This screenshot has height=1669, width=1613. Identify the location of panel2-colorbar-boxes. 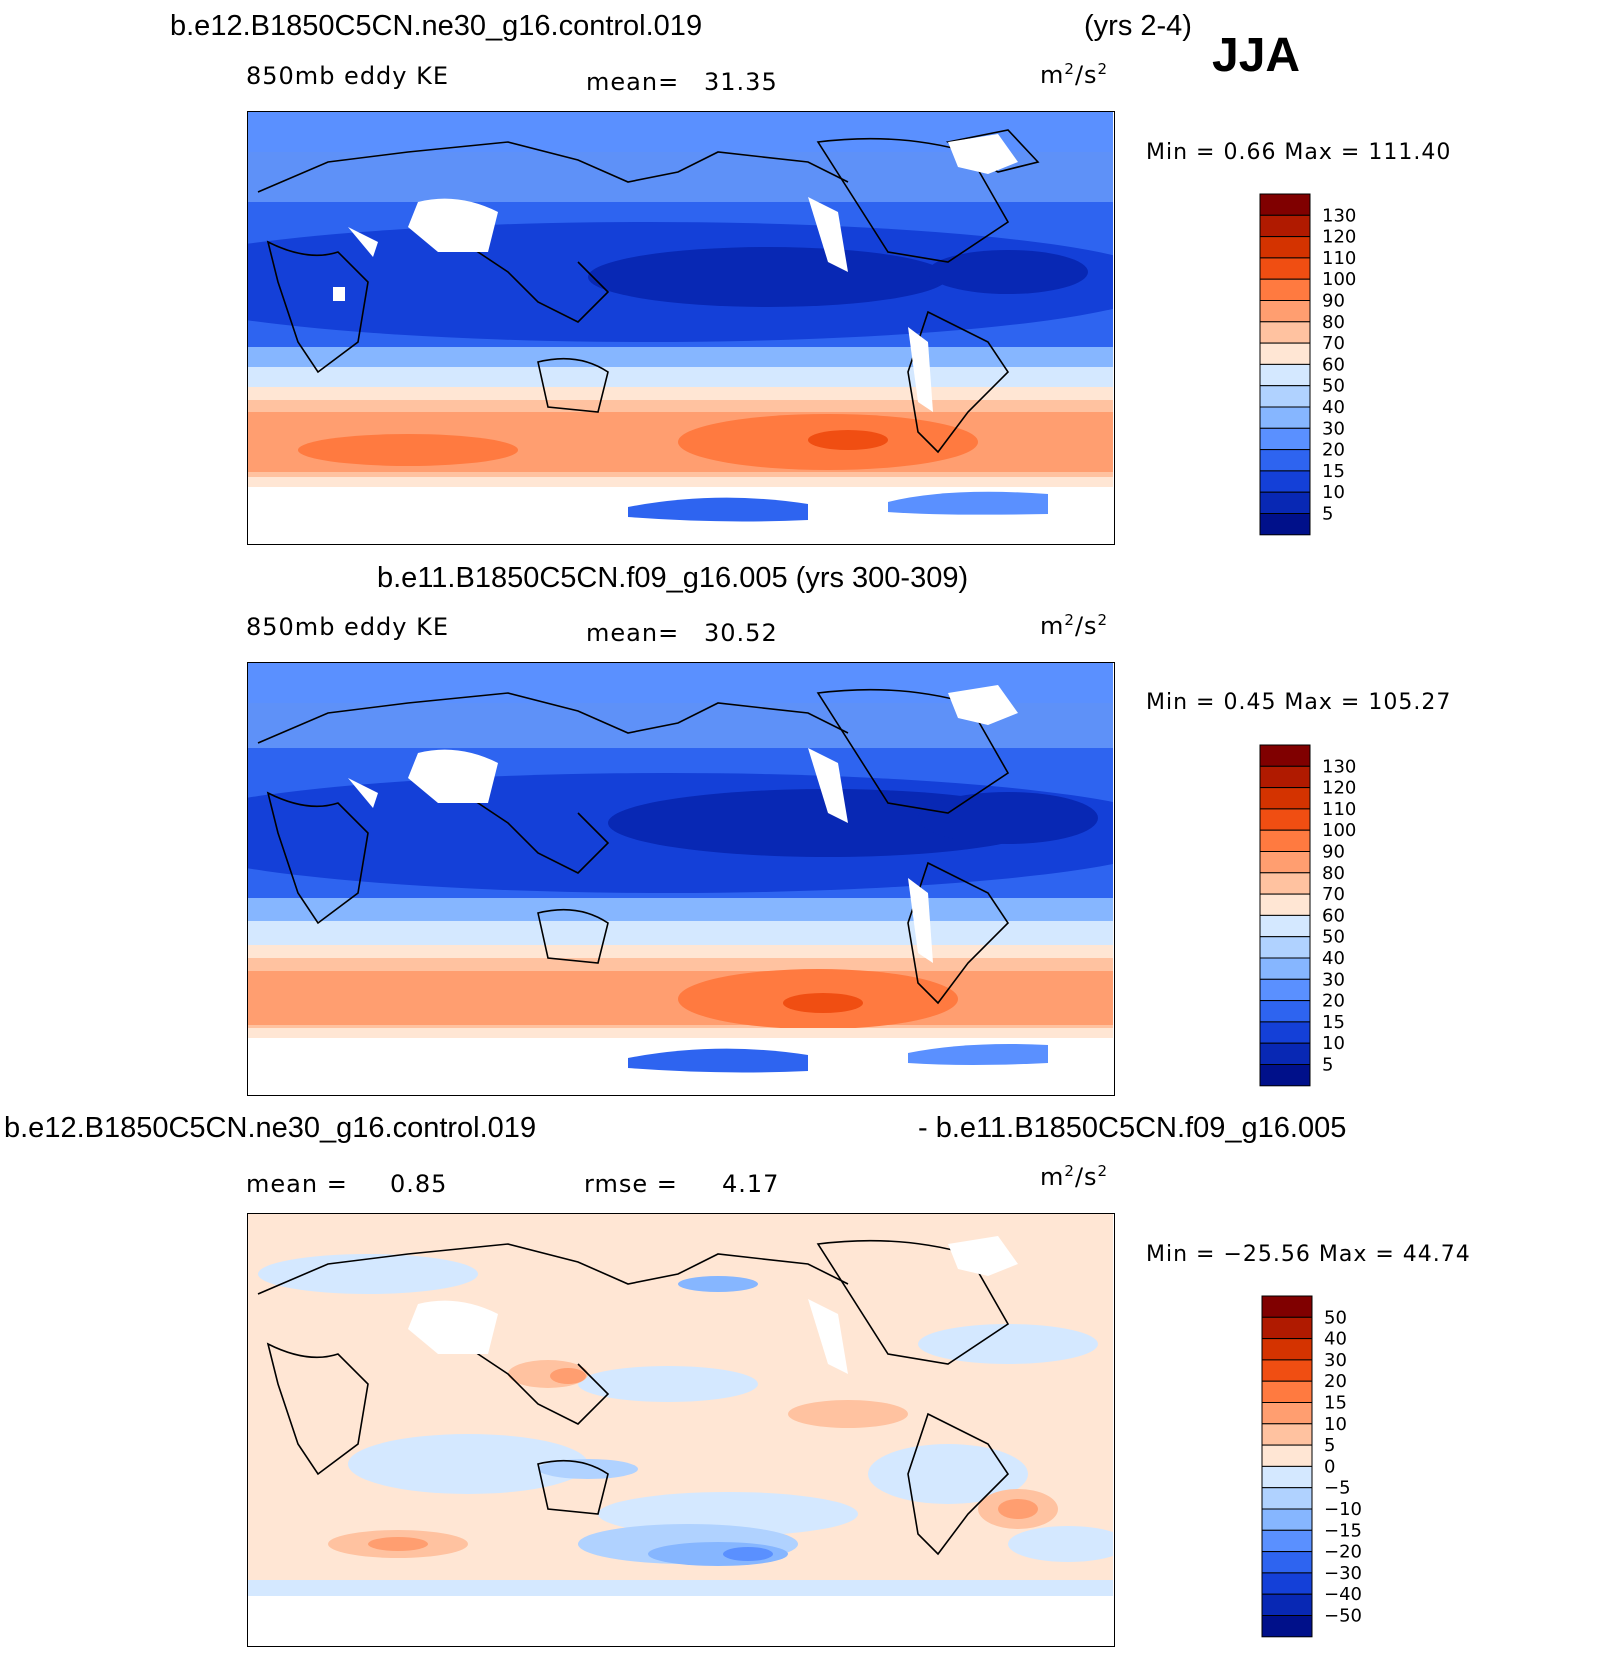
(1285, 915).